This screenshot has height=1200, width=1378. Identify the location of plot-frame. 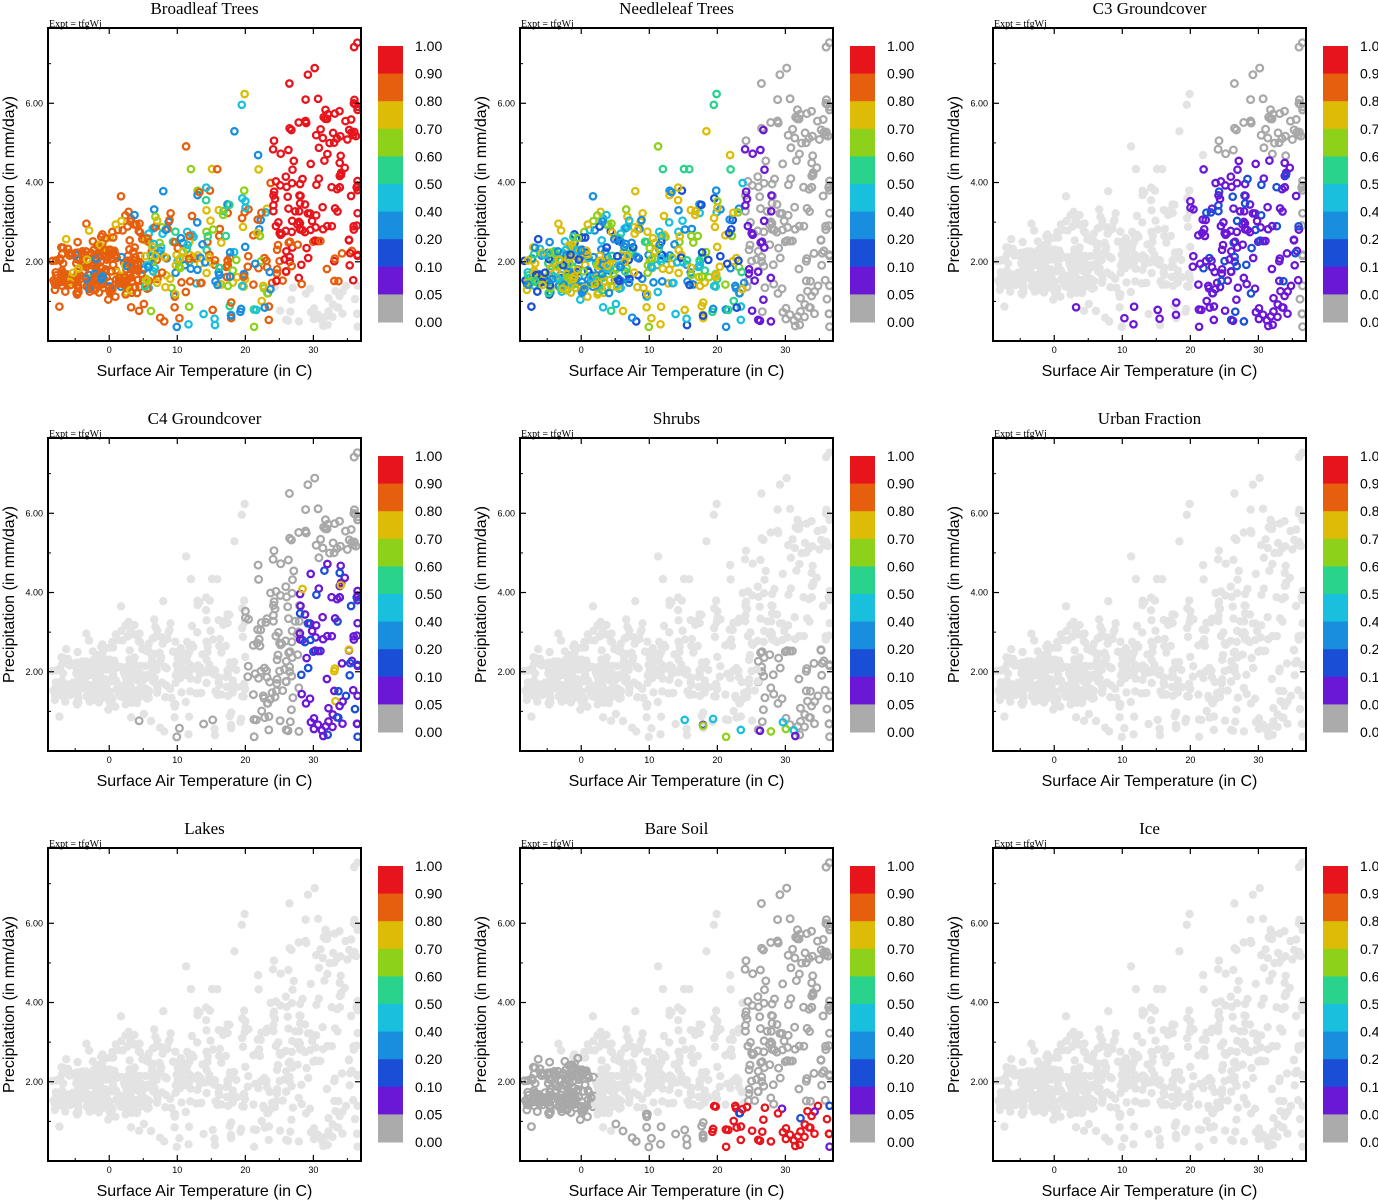
(204, 184).